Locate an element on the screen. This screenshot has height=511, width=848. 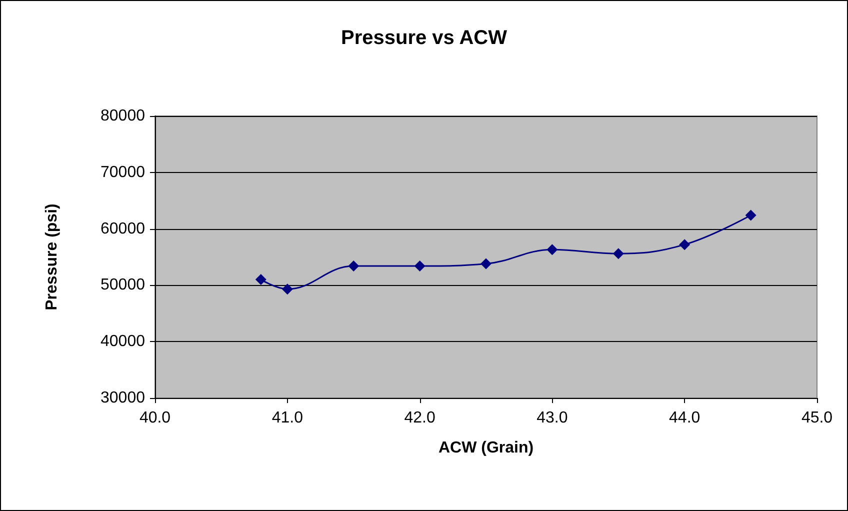
y-tick-label: 60000 is located at coordinates (123, 229).